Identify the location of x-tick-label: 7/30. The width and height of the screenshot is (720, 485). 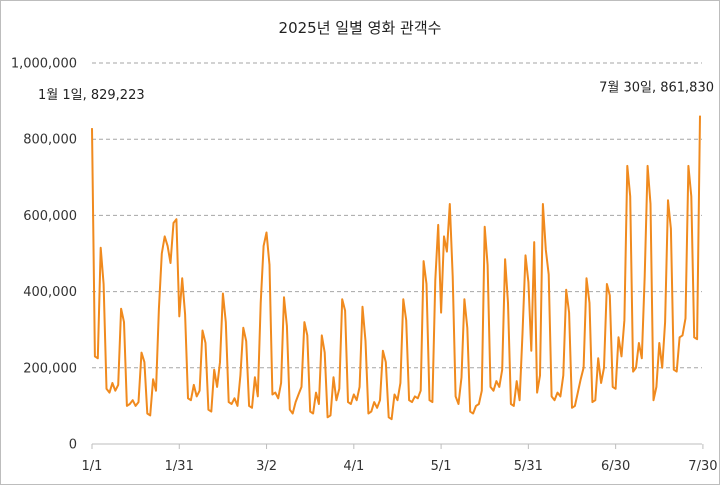
(702, 466).